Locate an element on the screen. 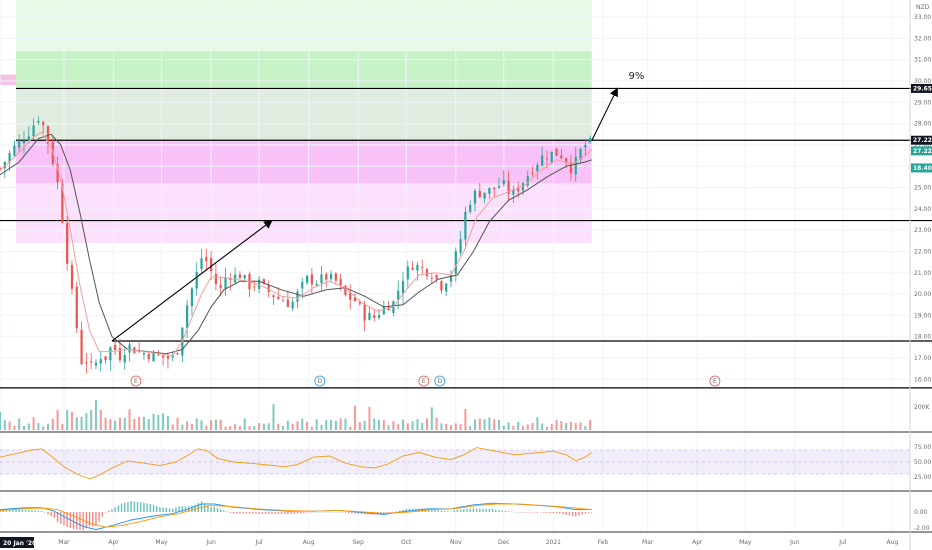  date-badge is located at coordinates (17, 542).